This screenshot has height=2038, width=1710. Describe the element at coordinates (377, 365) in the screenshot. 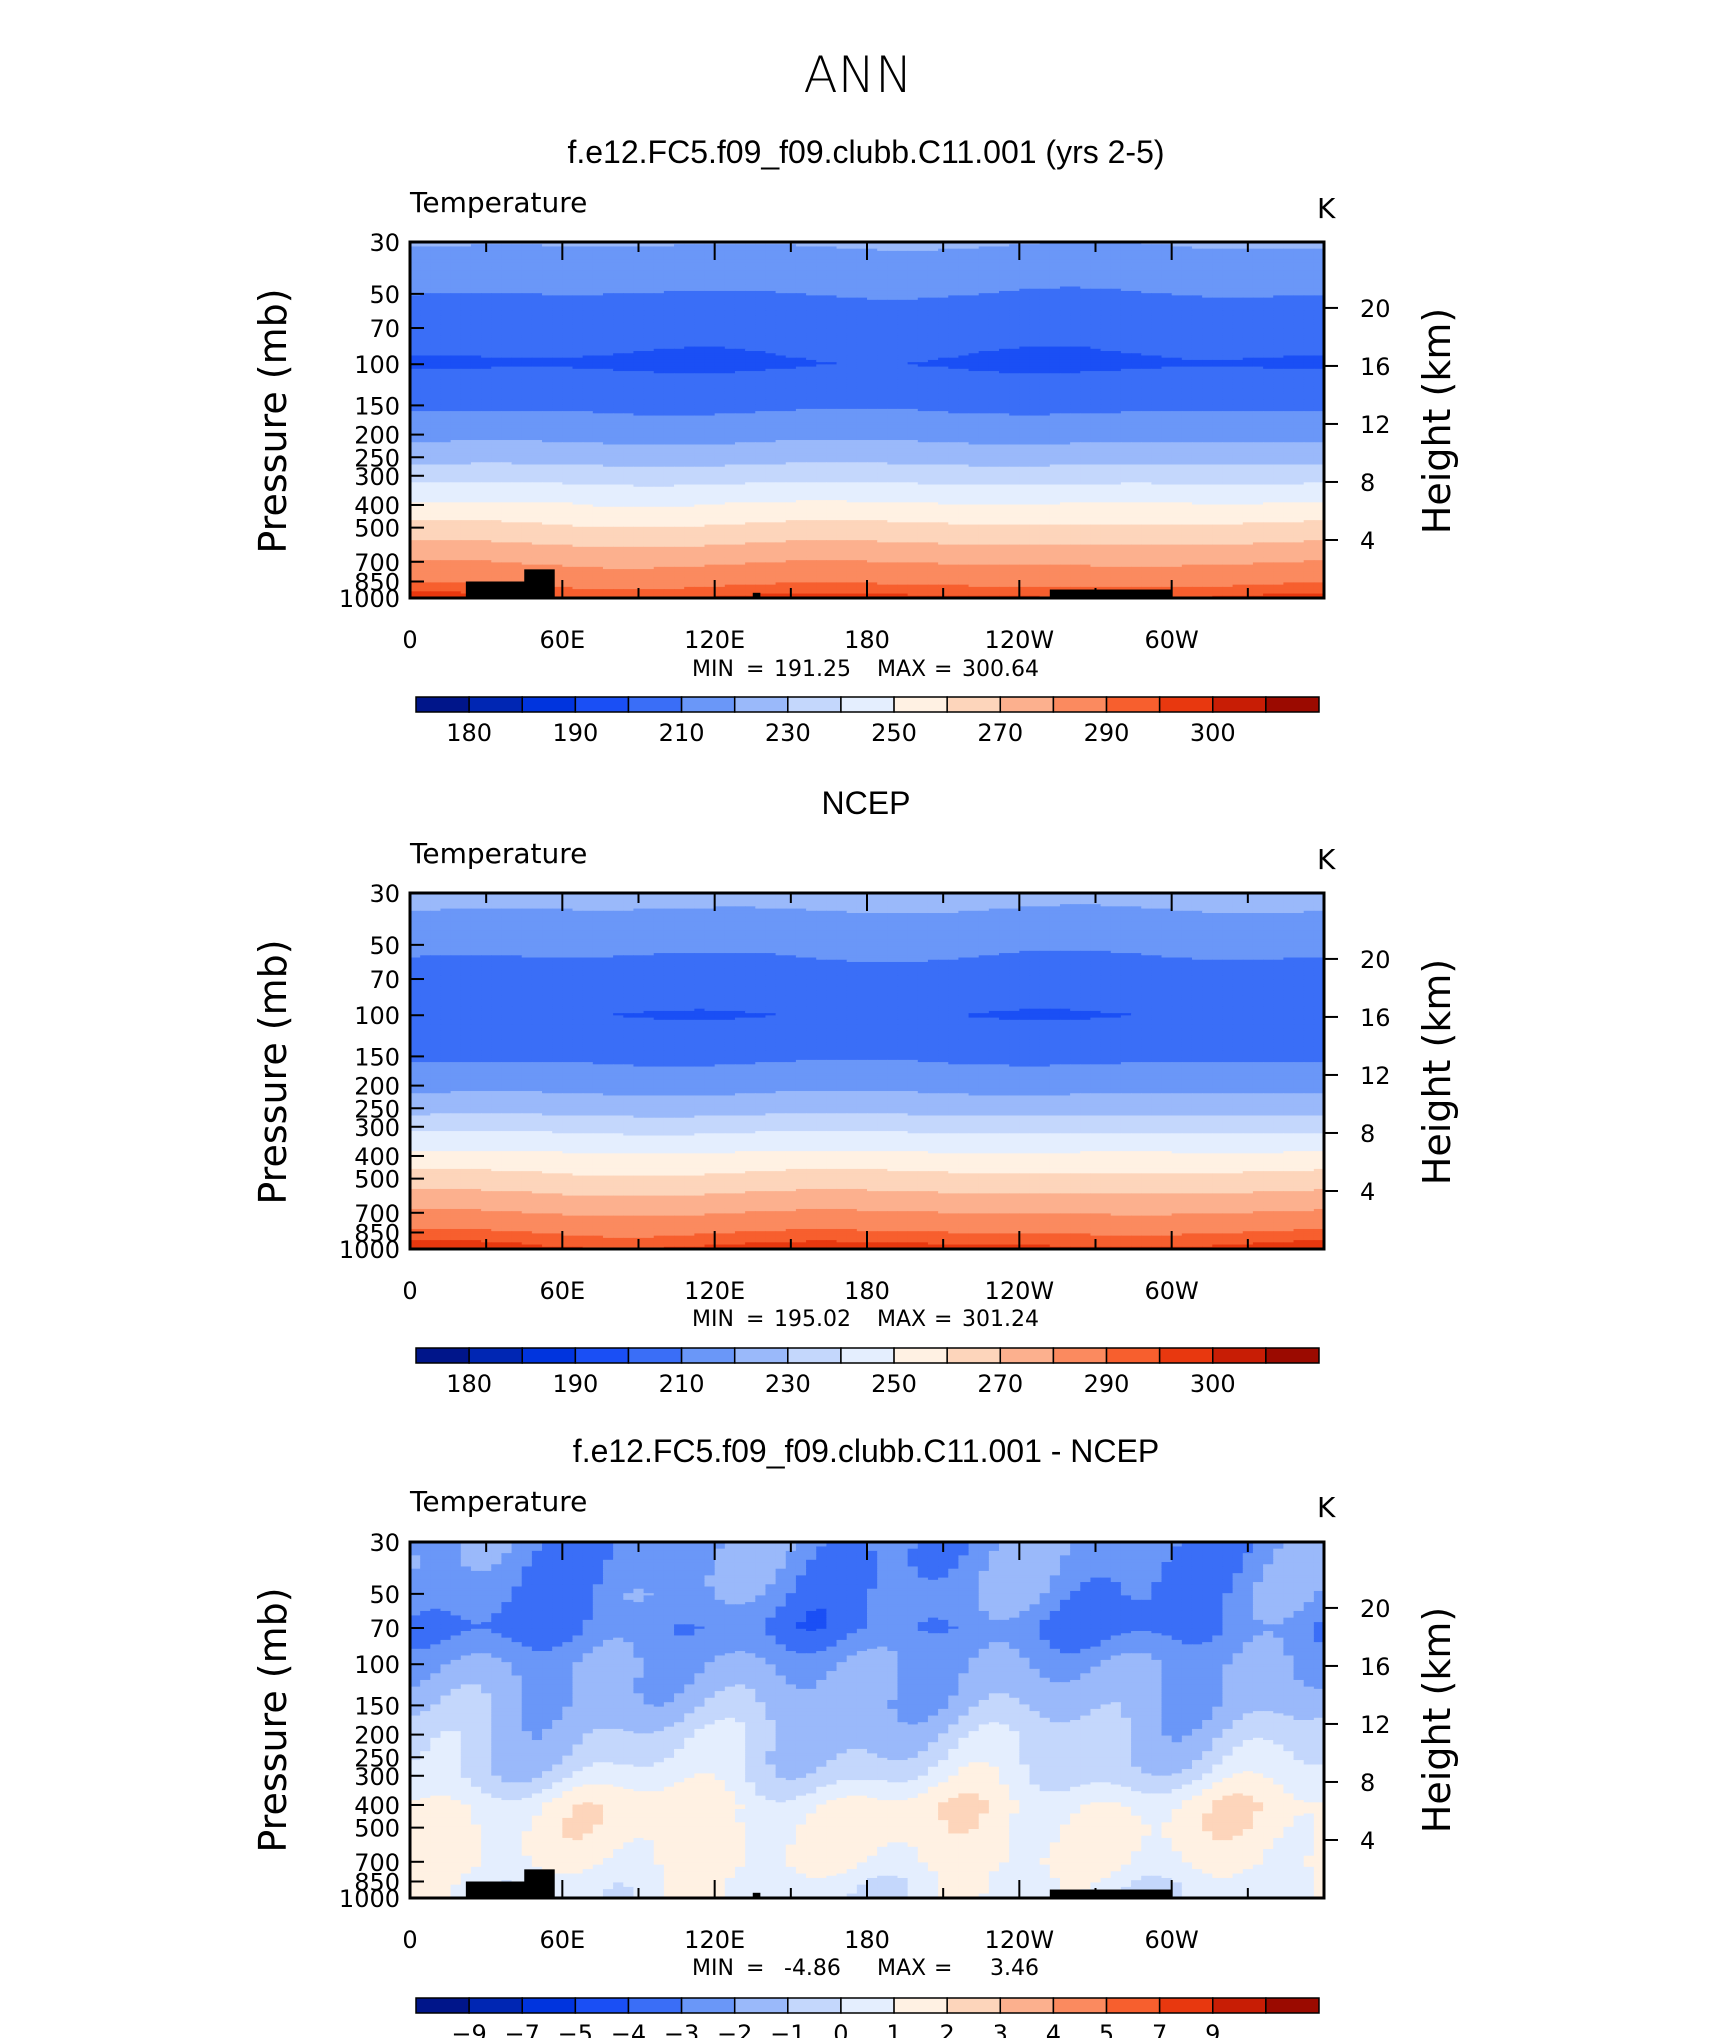

I see `y-tick-label: 100` at that location.